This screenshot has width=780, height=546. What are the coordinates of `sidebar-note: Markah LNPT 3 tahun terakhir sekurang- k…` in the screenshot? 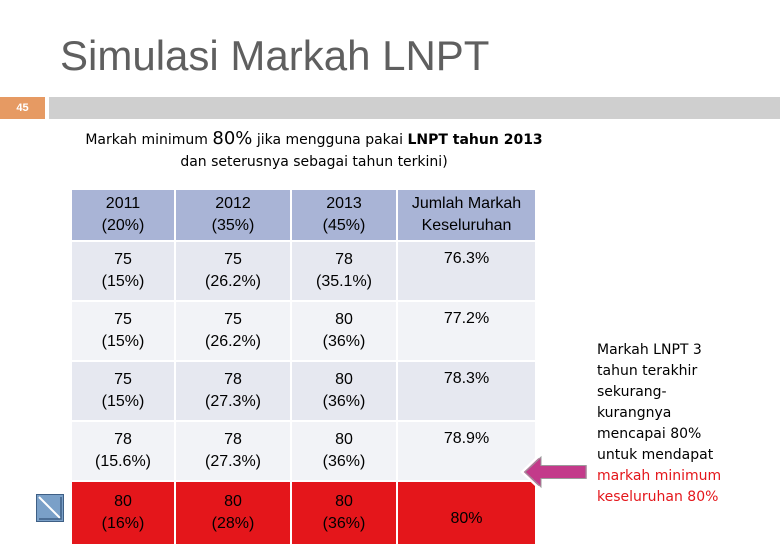 It's located at (682, 424).